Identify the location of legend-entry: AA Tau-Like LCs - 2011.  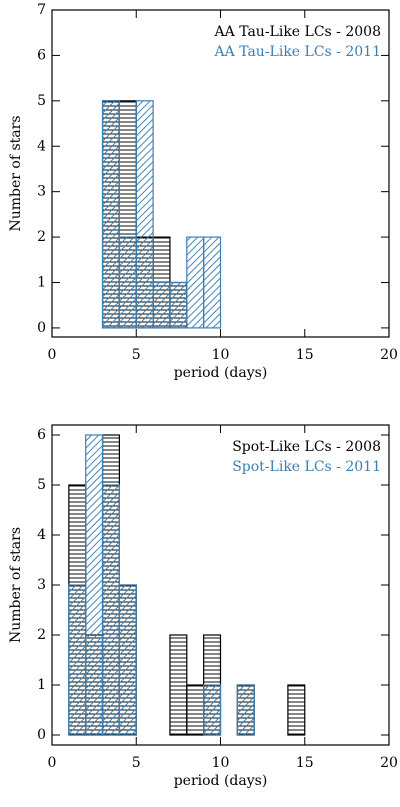
(297, 52).